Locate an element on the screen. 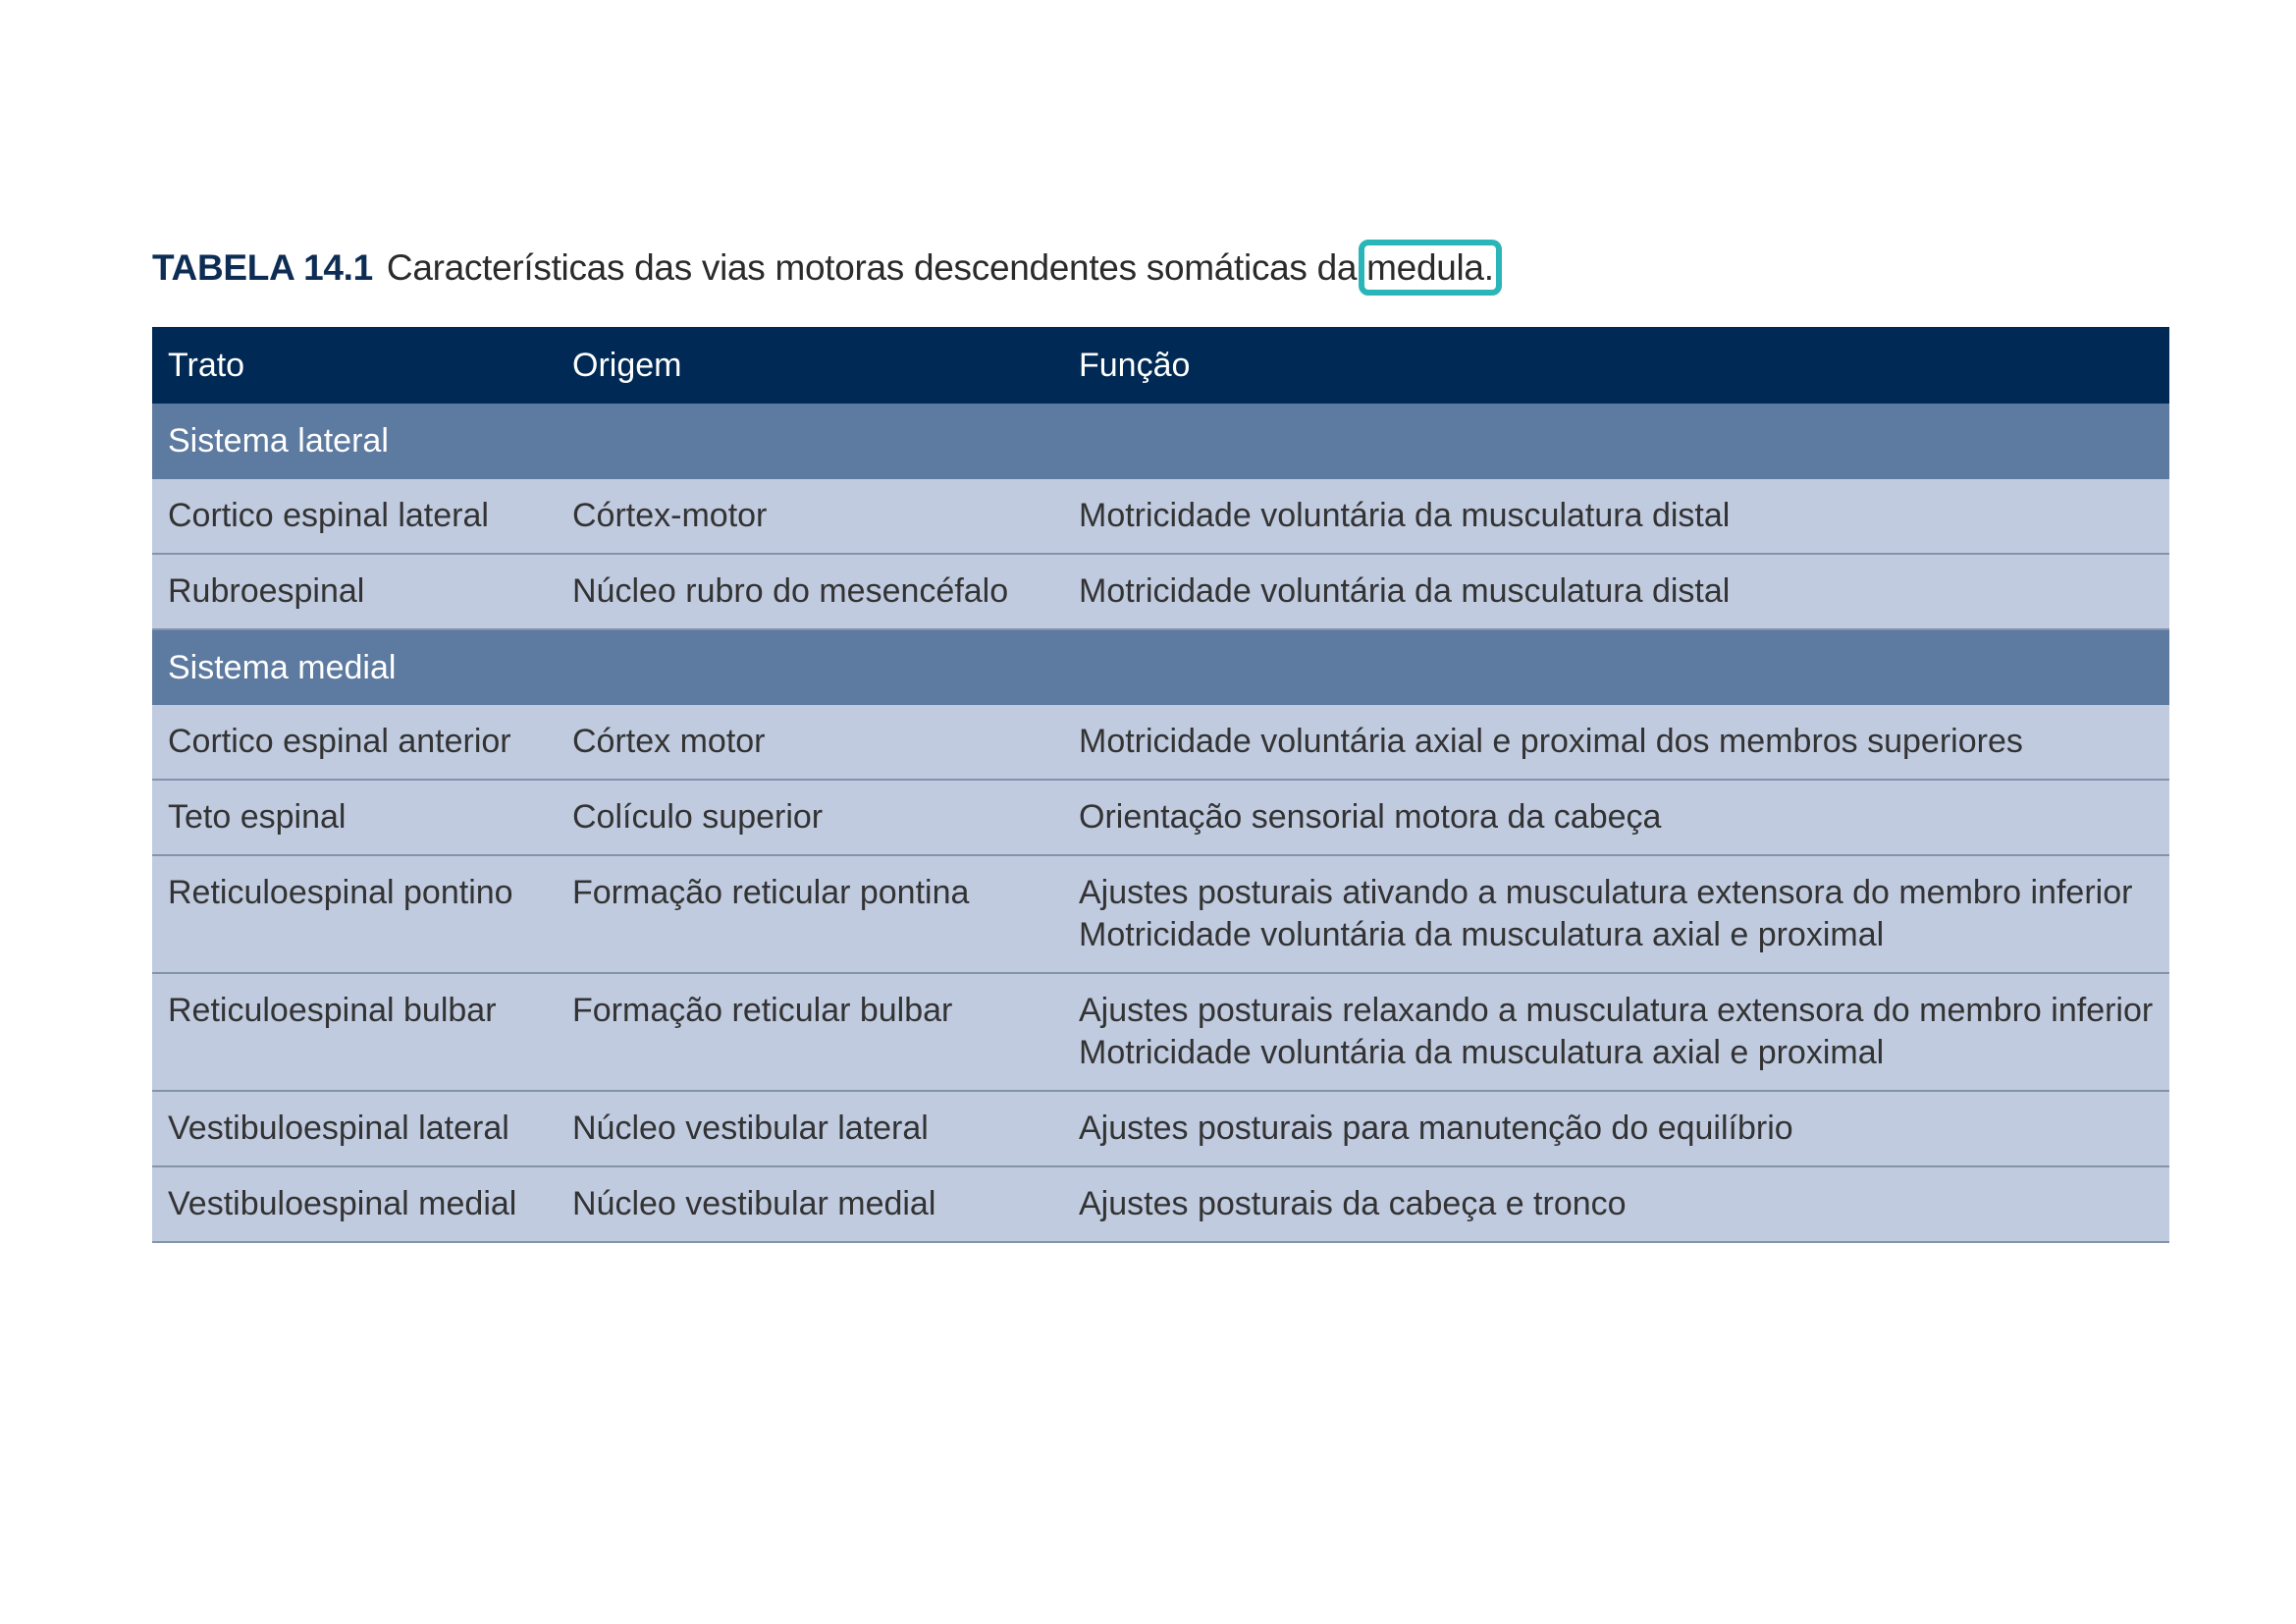 Image resolution: width=2296 pixels, height=1624 pixels. section-row: Sistema lateral is located at coordinates (1160, 441).